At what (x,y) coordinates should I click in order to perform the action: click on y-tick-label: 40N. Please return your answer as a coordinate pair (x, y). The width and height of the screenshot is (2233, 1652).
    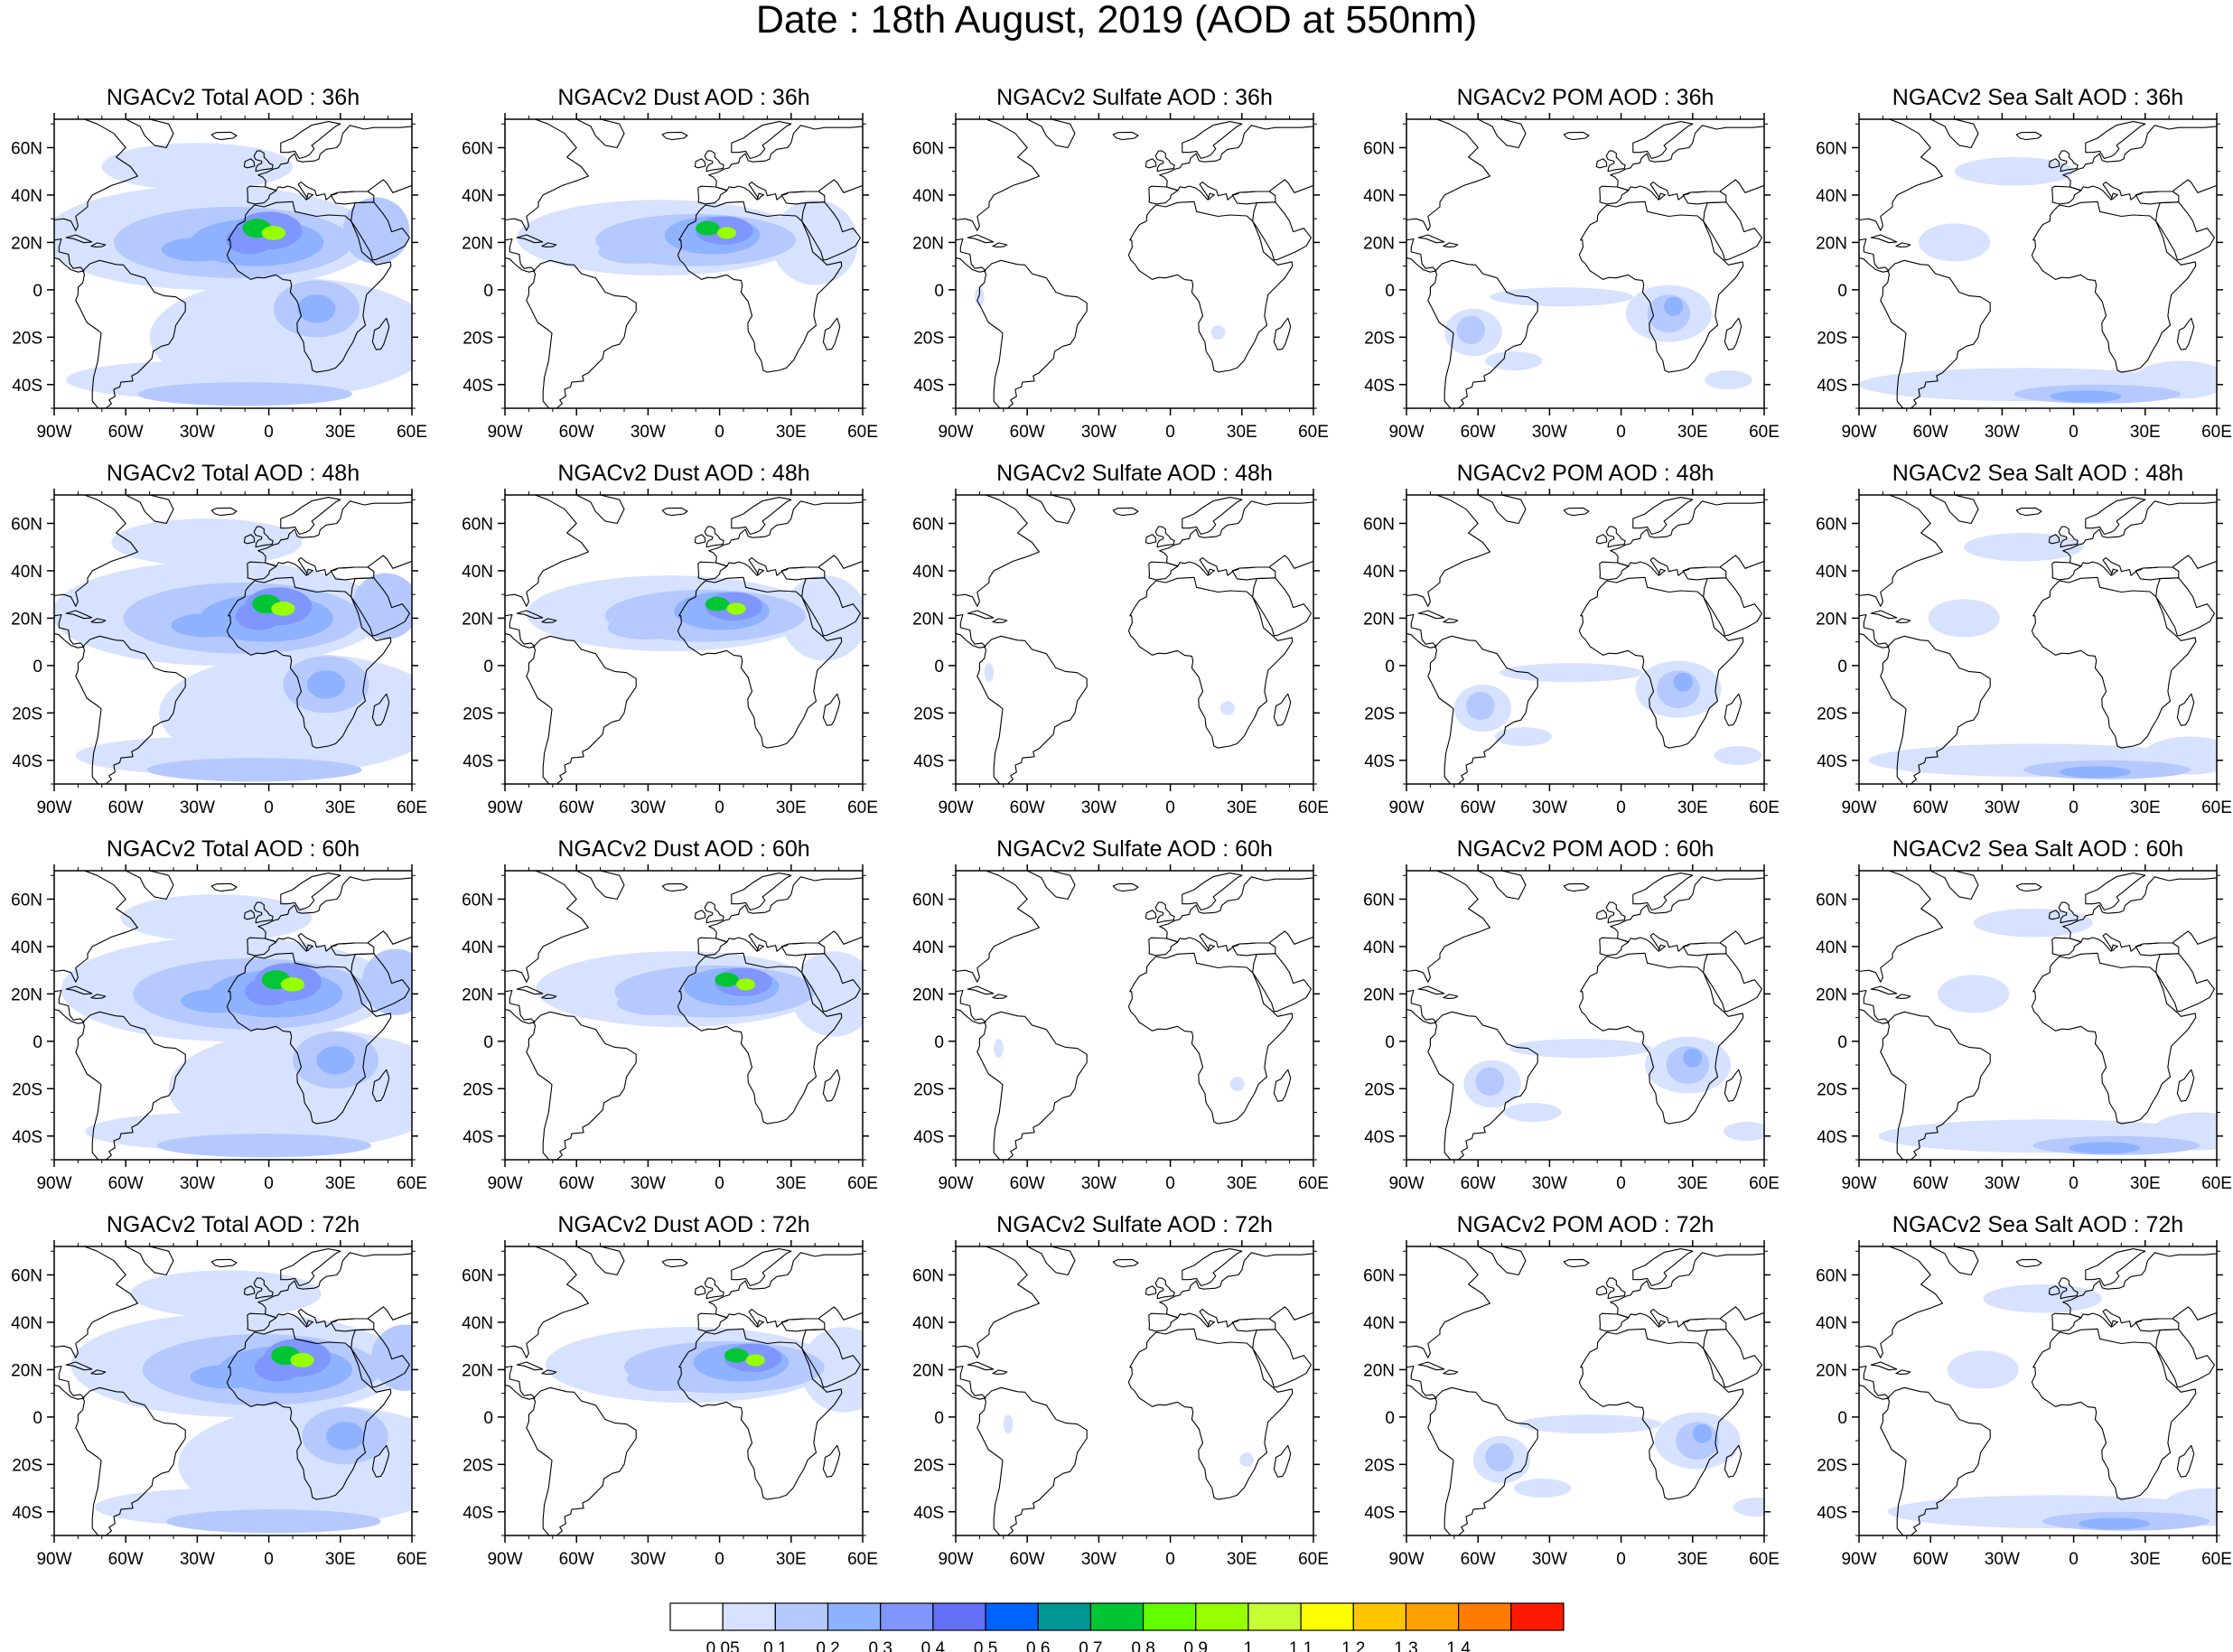
    Looking at the image, I should click on (477, 572).